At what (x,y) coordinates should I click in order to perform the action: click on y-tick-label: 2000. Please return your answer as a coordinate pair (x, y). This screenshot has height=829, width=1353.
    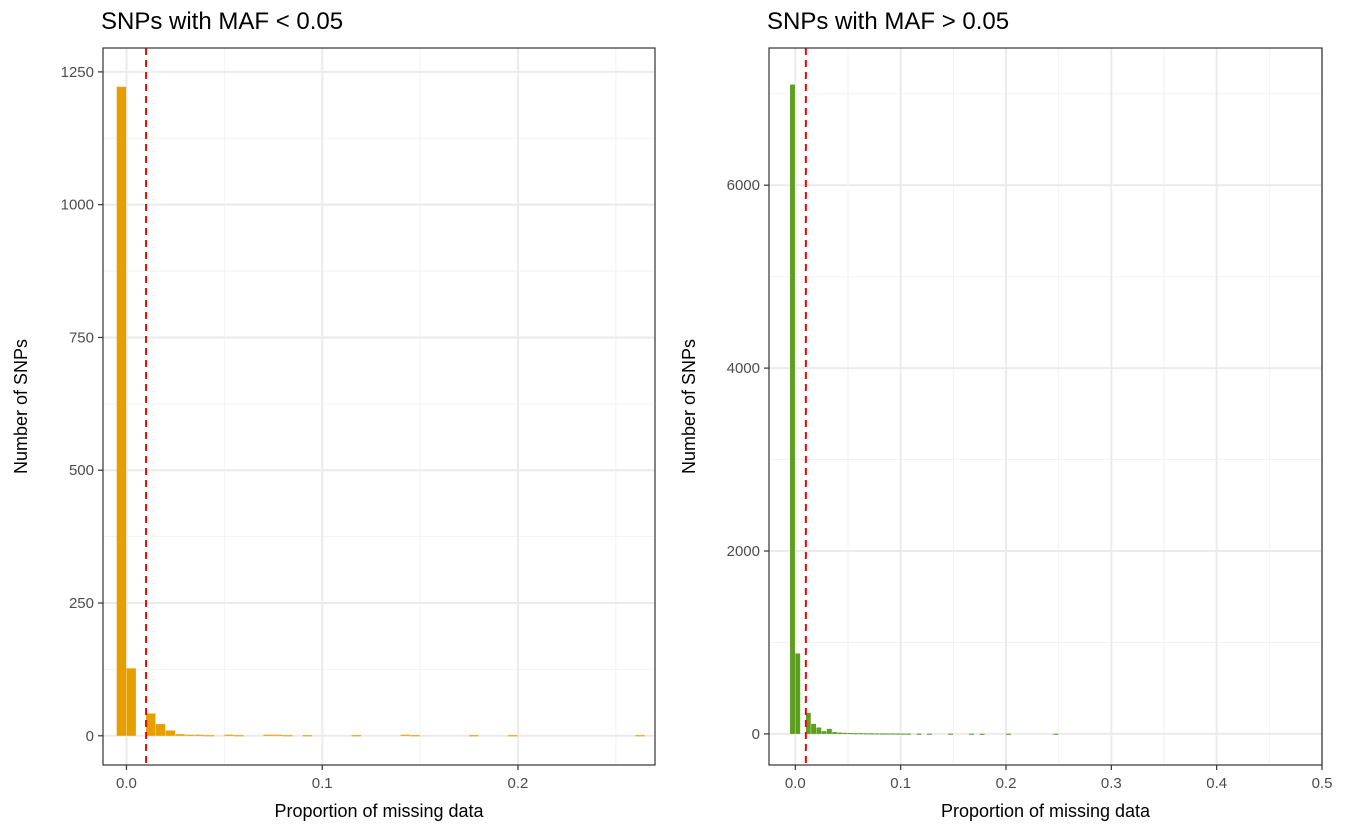
    Looking at the image, I should click on (743, 551).